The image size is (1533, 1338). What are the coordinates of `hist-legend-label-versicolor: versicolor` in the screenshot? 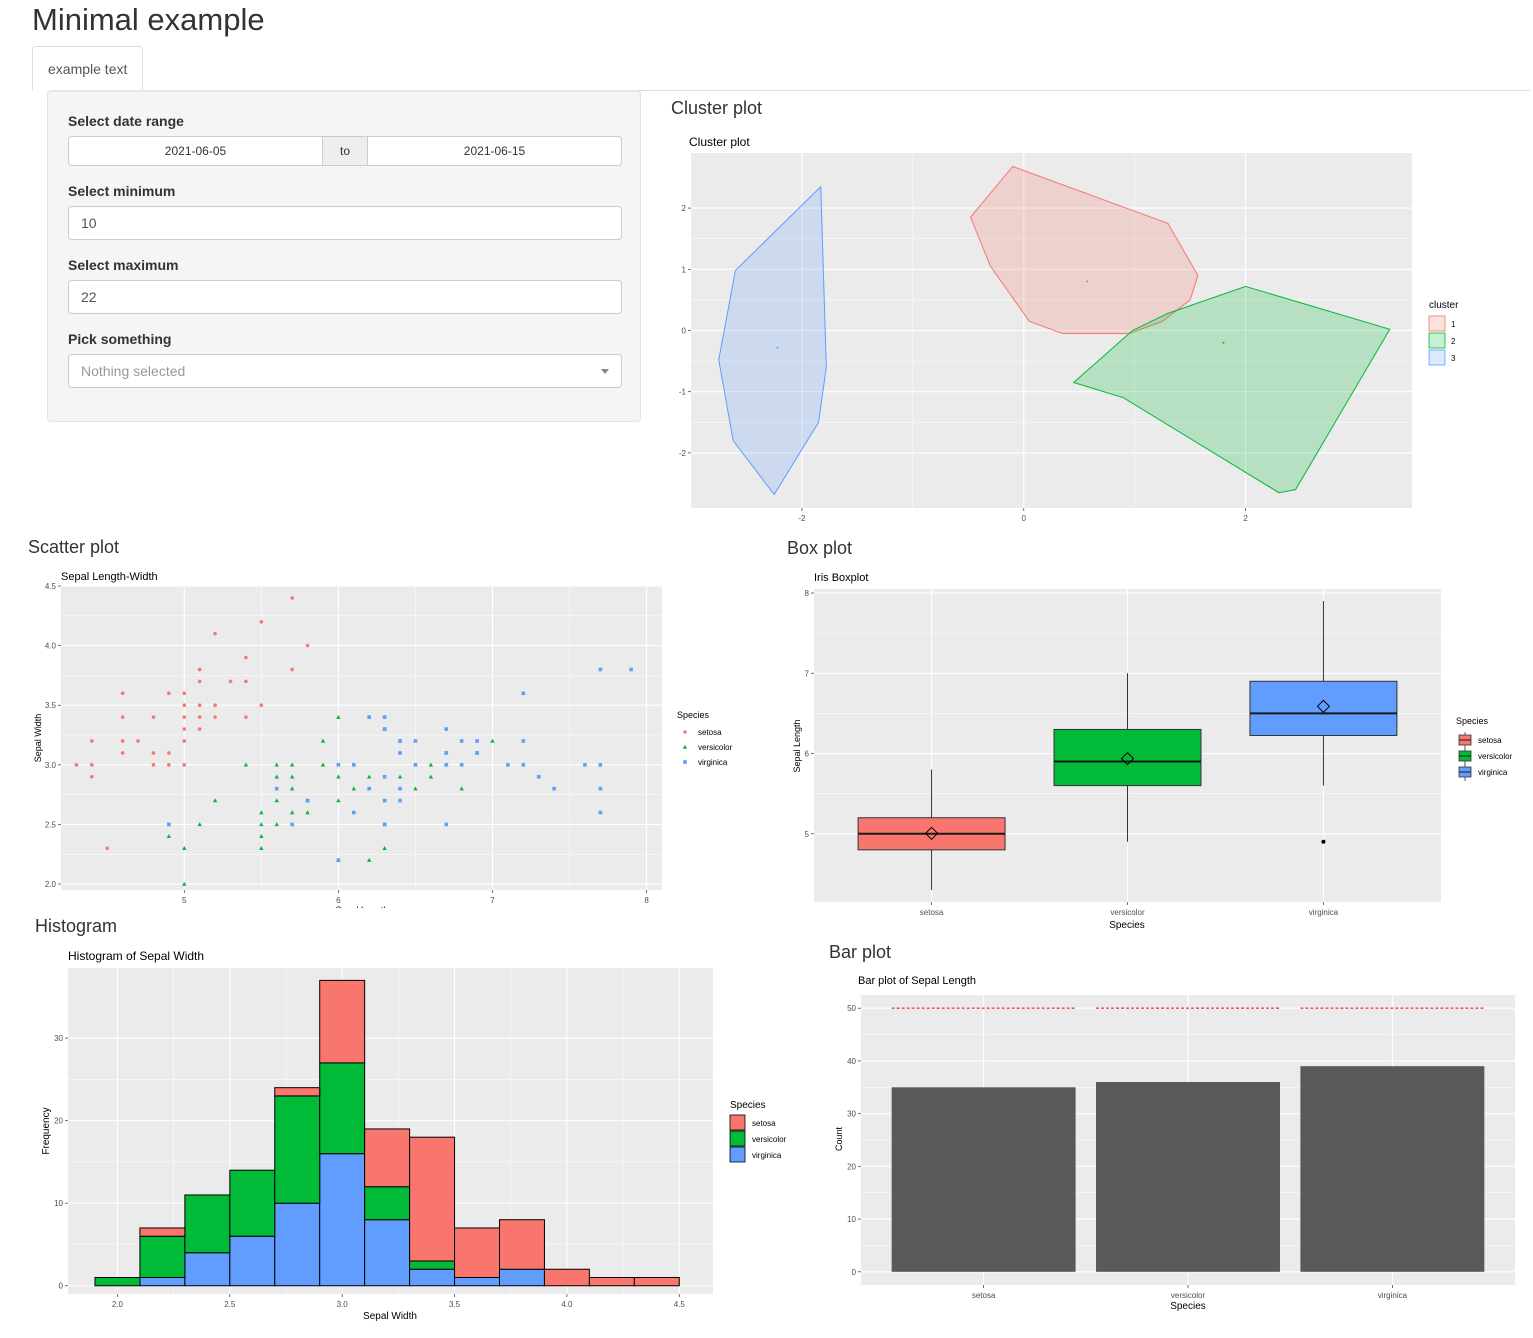 It's located at (769, 1139).